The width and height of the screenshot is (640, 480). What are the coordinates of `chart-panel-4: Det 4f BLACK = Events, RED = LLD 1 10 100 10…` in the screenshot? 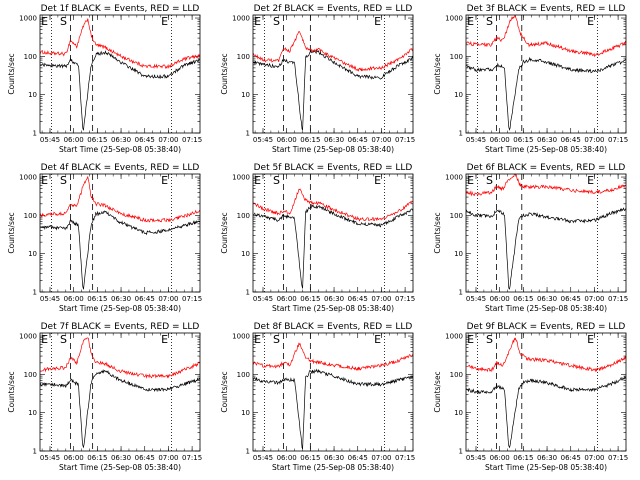 It's located at (104, 238).